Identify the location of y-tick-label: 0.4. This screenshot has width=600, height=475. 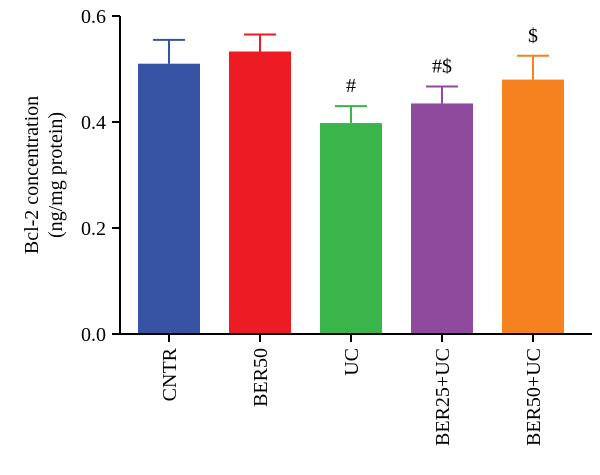
(93, 123).